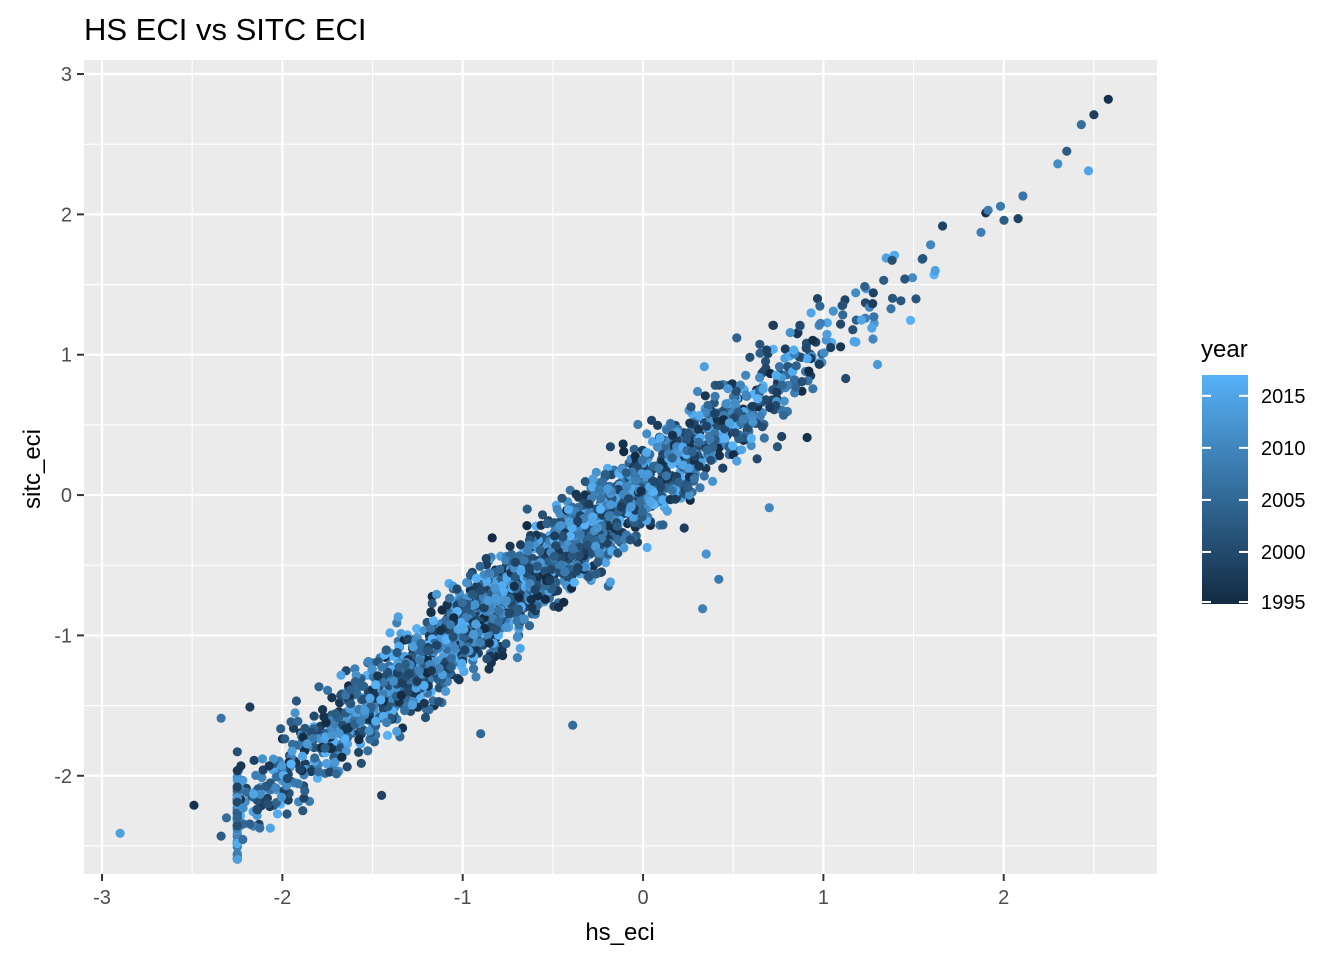 This screenshot has width=1344, height=960. I want to click on y-tick-label: 0, so click(66, 496).